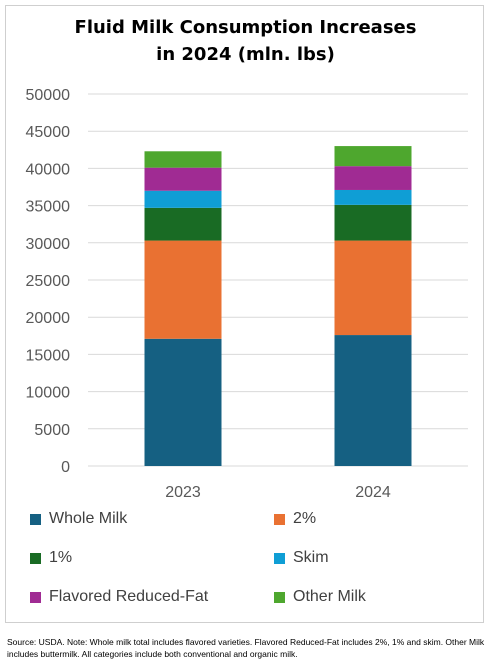  Describe the element at coordinates (52, 430) in the screenshot. I see `y-tick-label: 5000` at that location.